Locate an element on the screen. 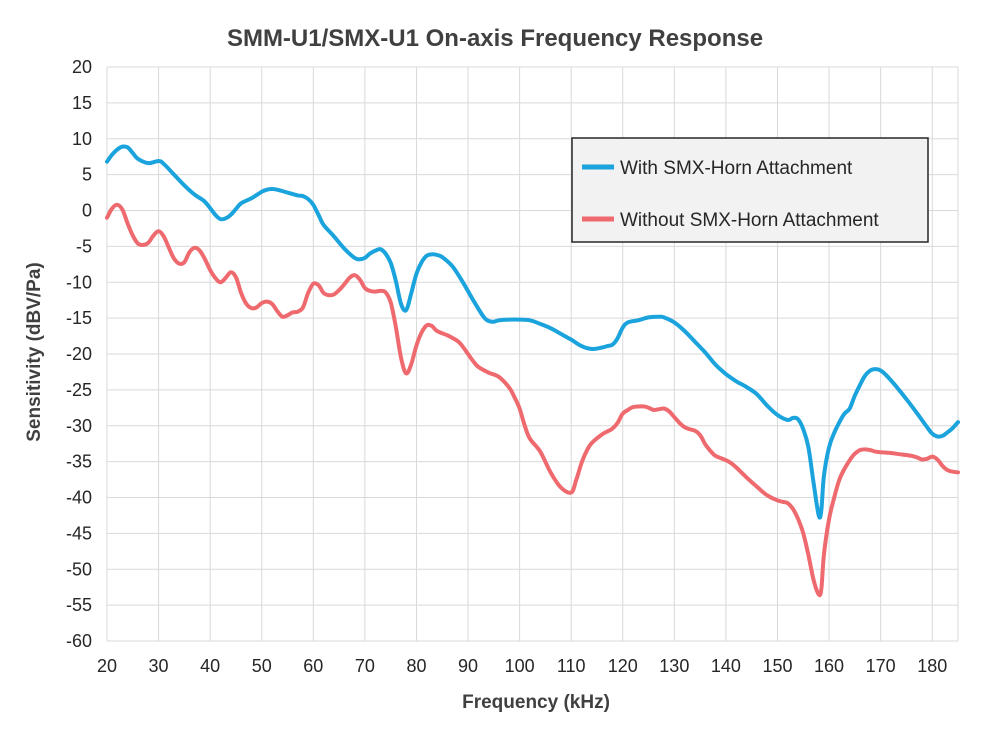 The width and height of the screenshot is (1000, 732). y-tick-label: -20 is located at coordinates (79, 354).